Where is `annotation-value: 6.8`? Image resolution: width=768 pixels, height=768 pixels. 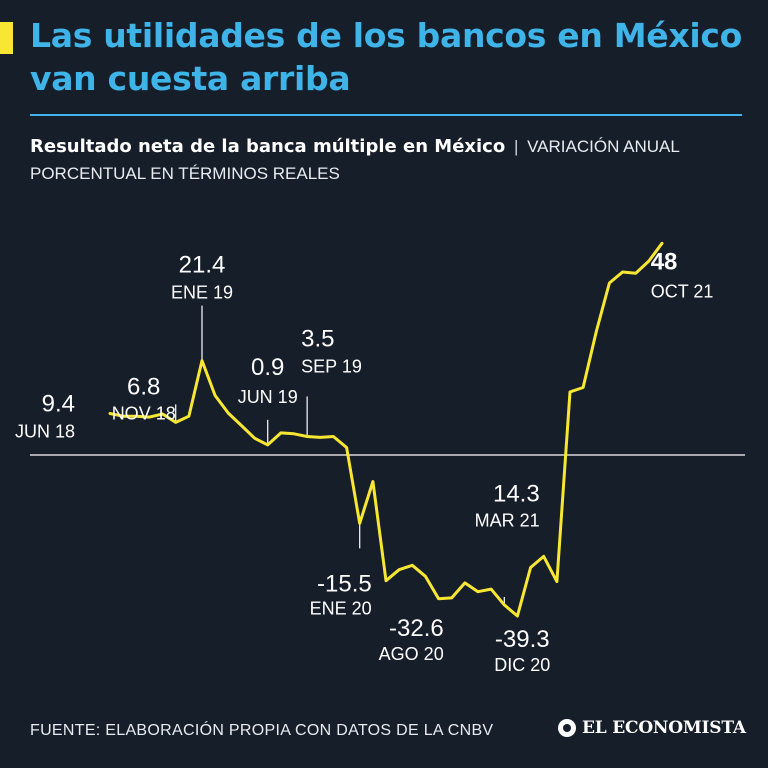
annotation-value: 6.8 is located at coordinates (143, 386).